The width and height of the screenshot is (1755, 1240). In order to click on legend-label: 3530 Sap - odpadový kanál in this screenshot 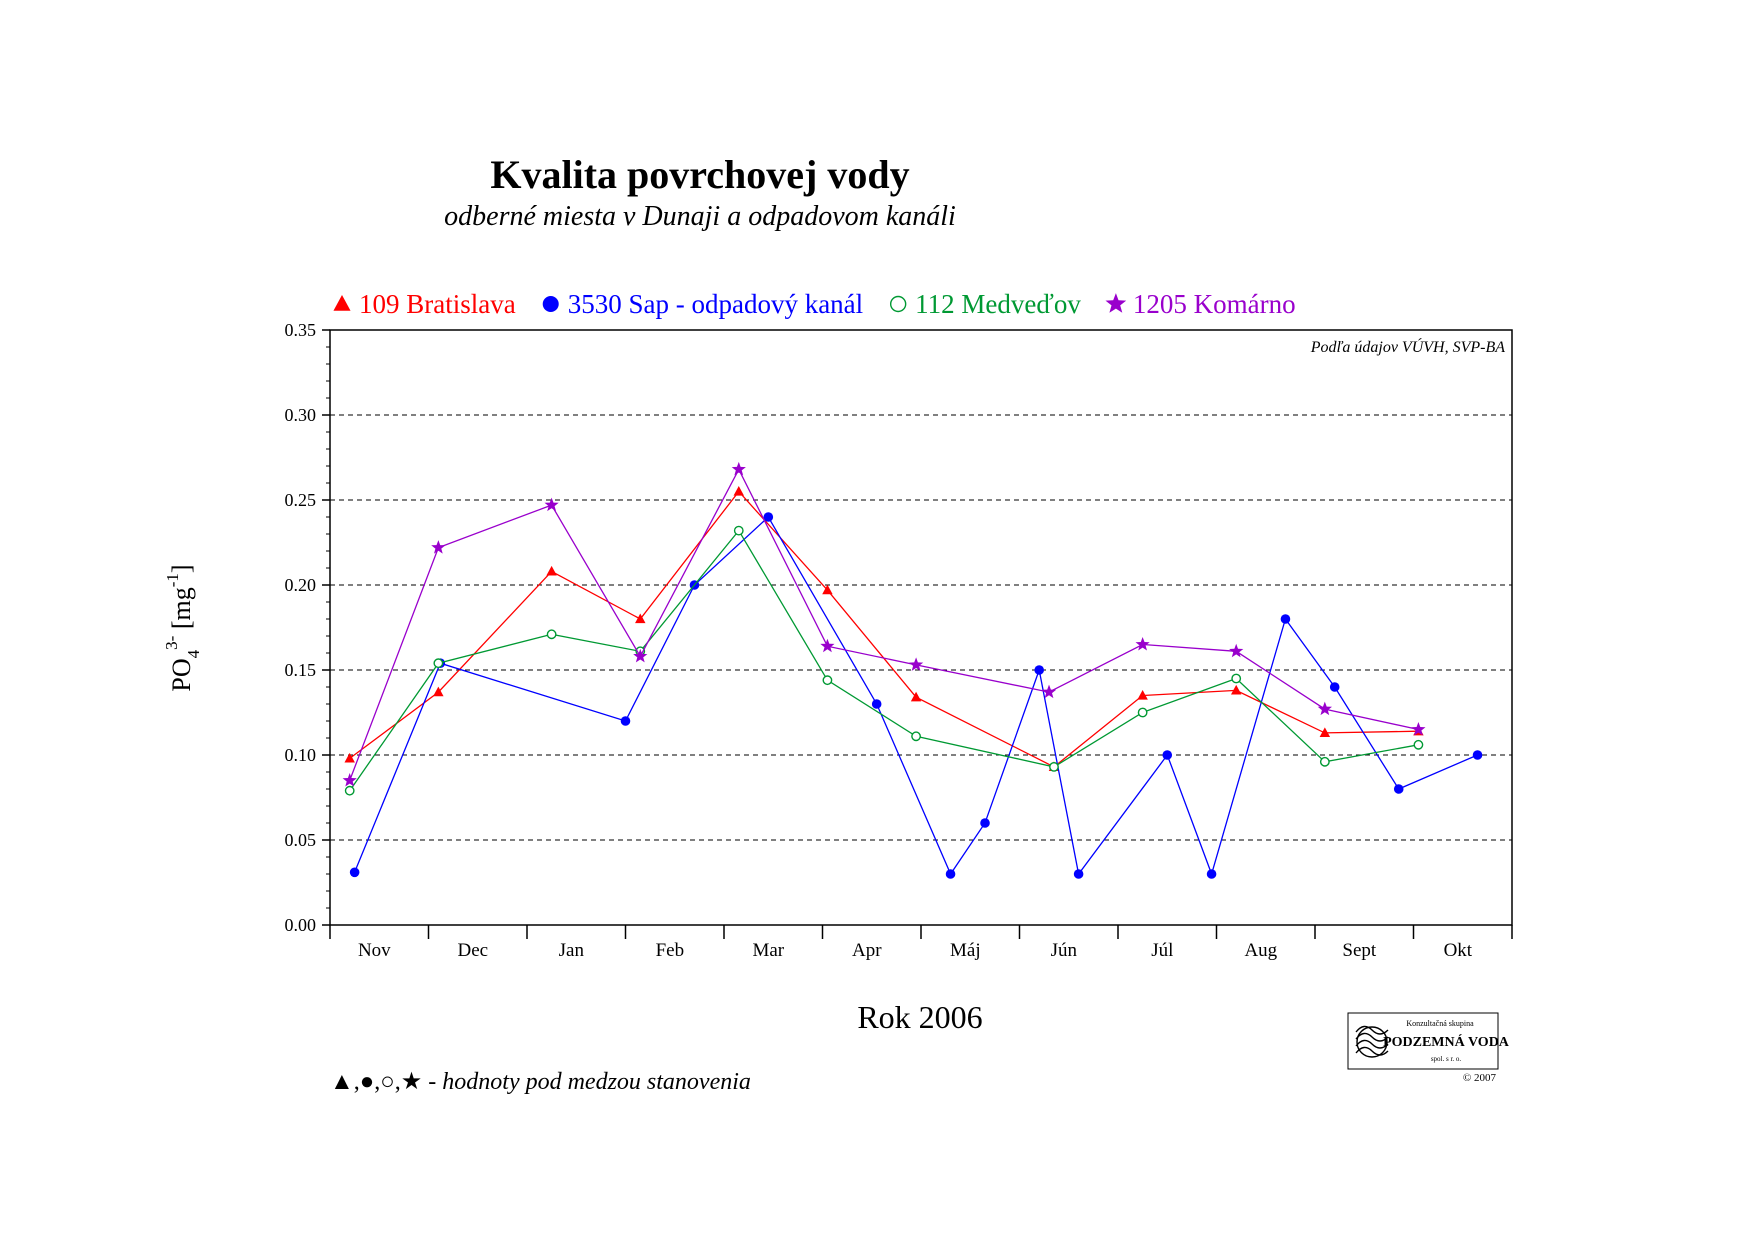, I will do `click(715, 304)`.